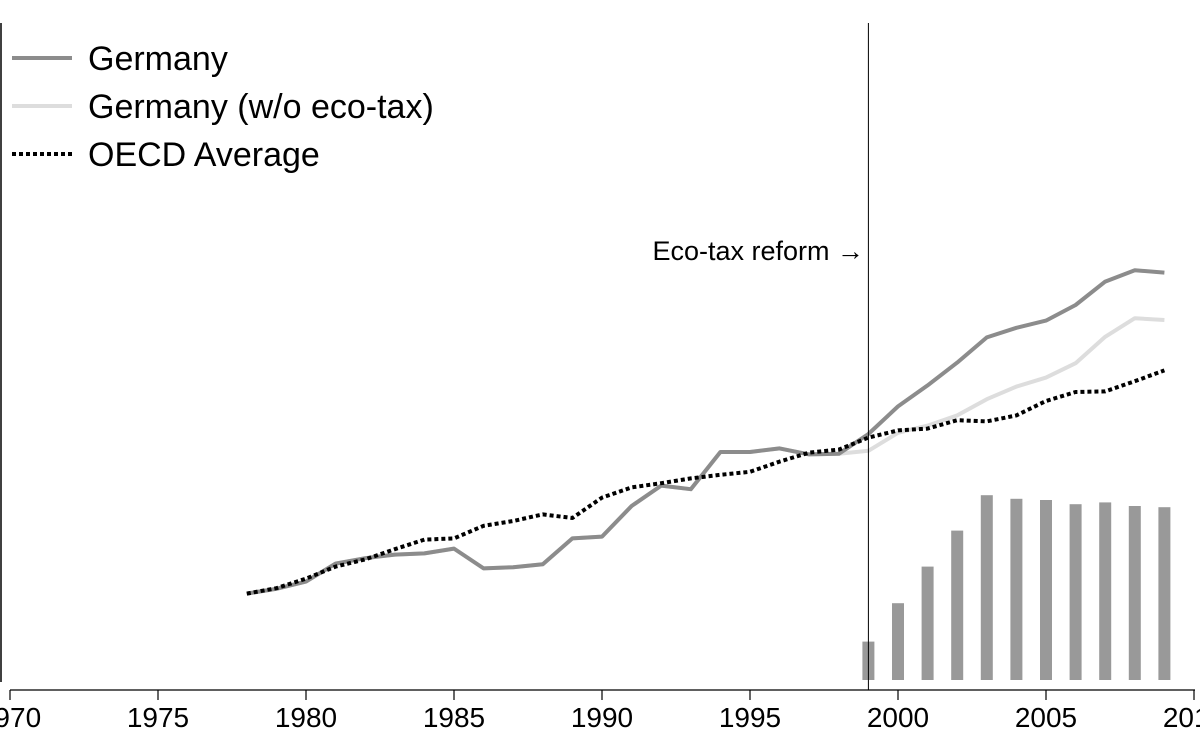 This screenshot has width=1200, height=741. Describe the element at coordinates (1075, 592) in the screenshot. I see `bar-2006` at that location.